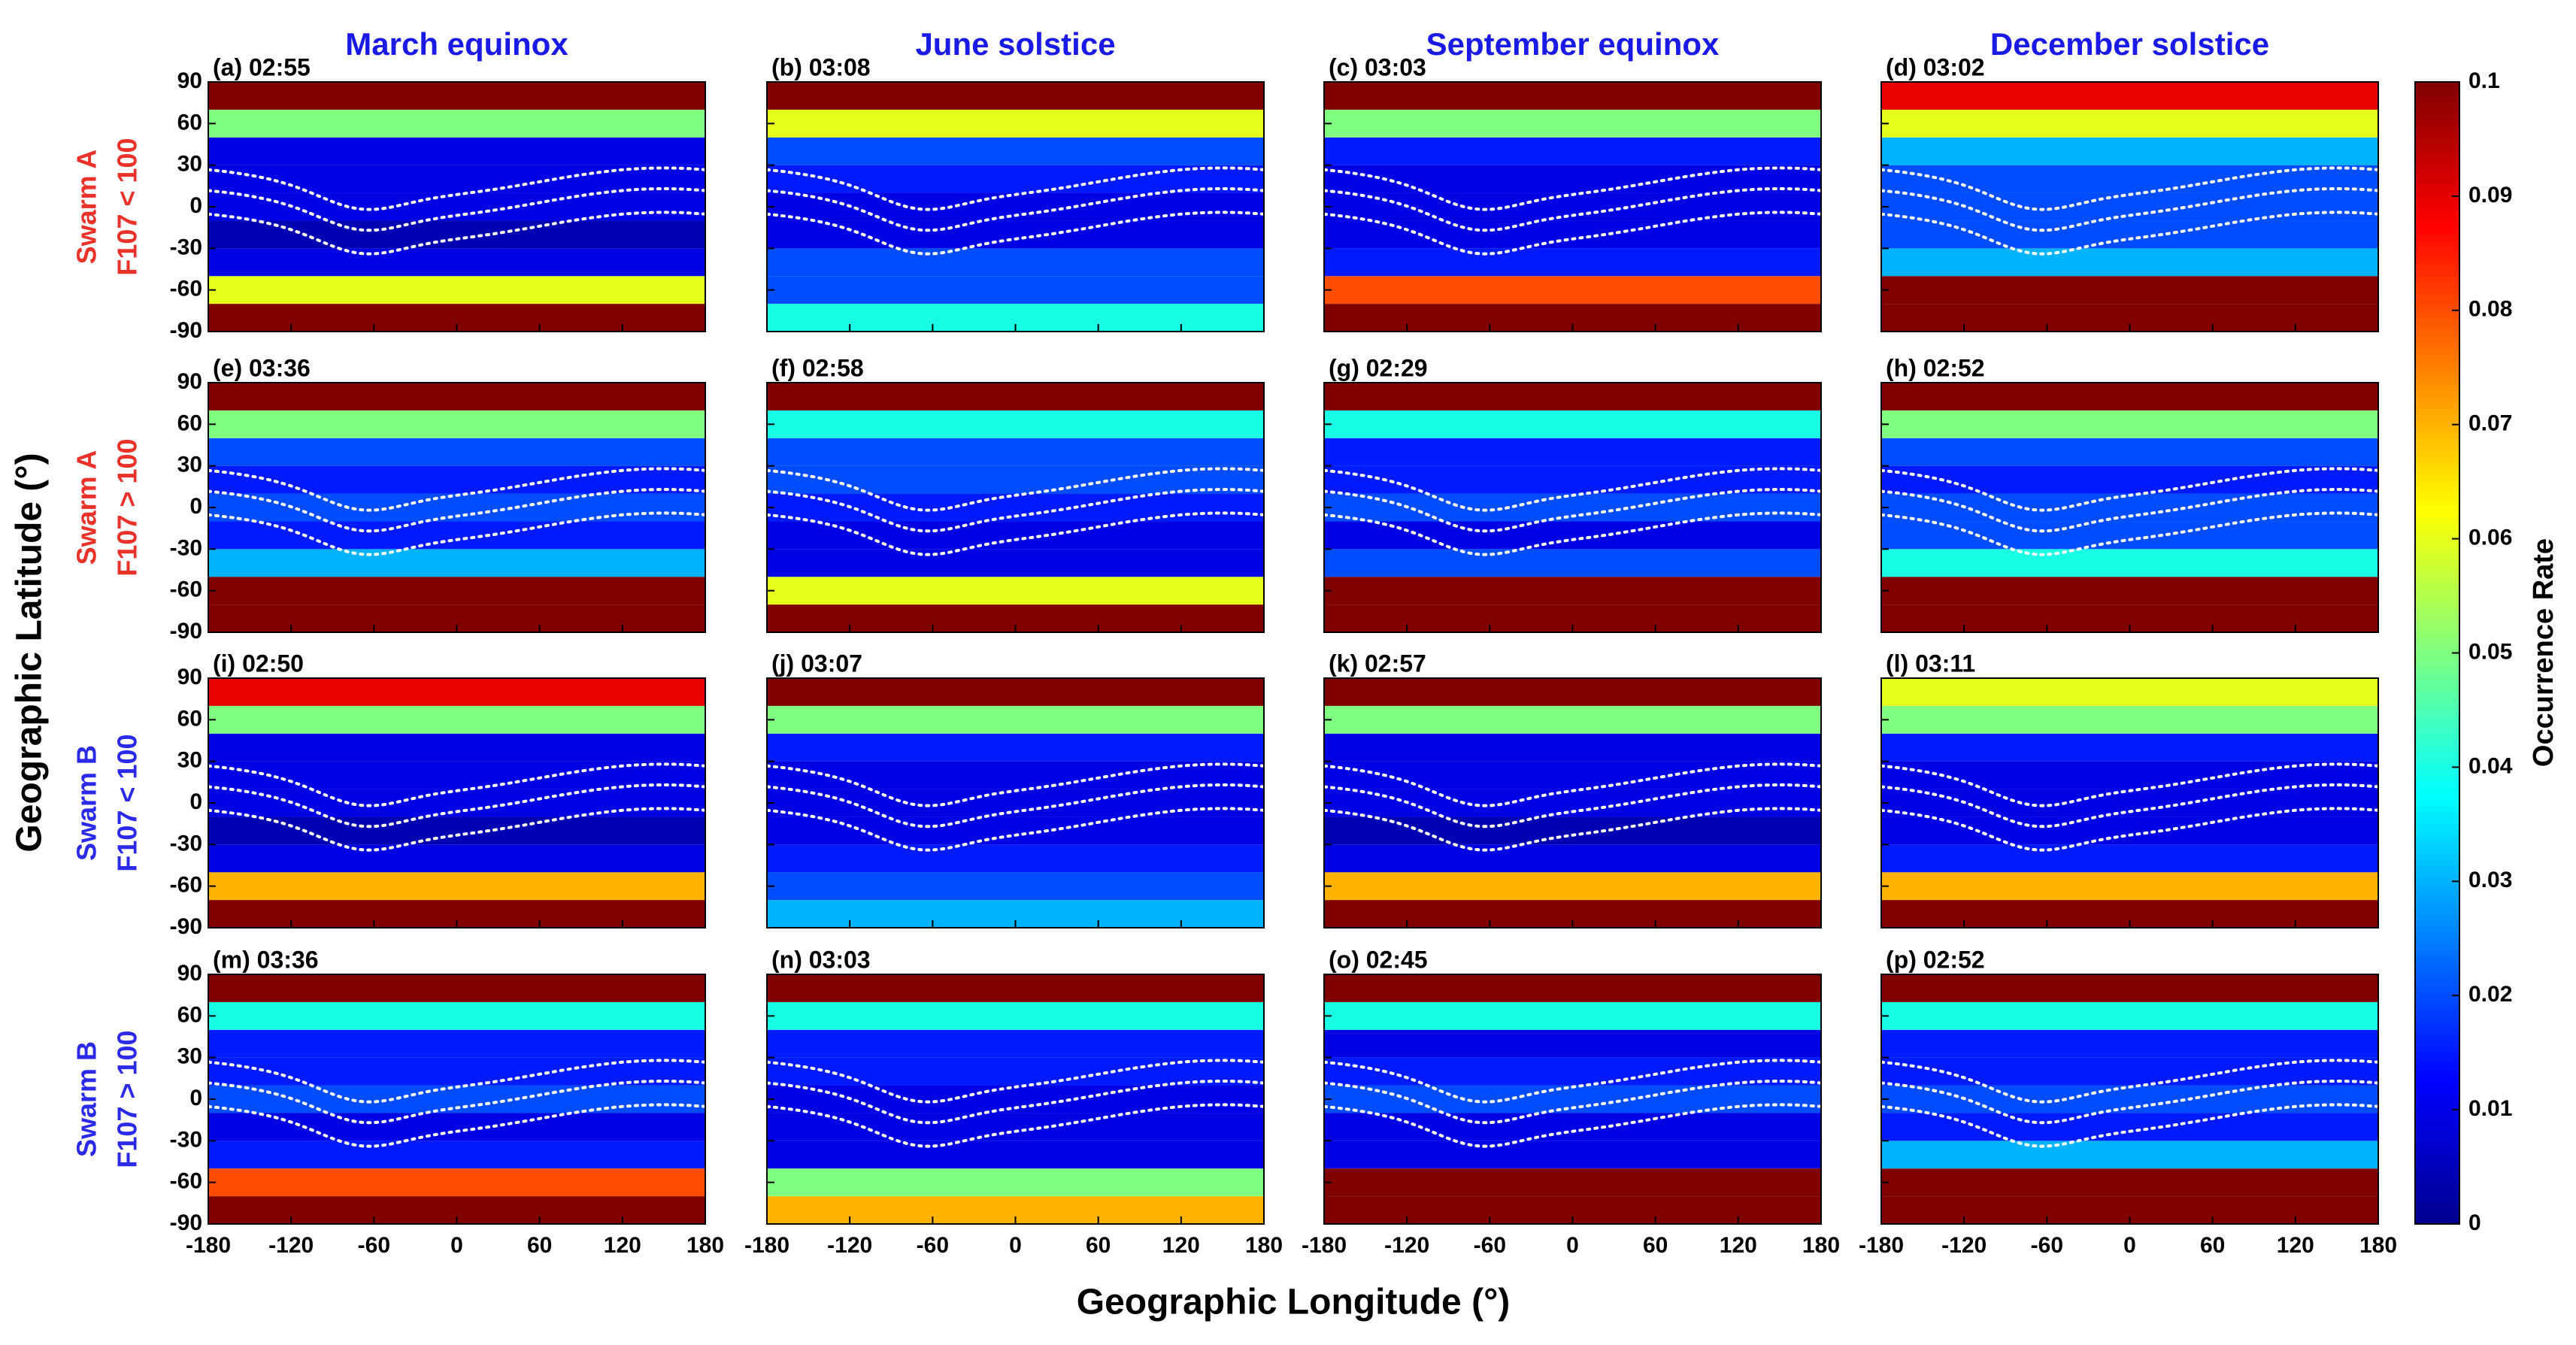 The height and width of the screenshot is (1345, 2576). Describe the element at coordinates (189, 973) in the screenshot. I see `y-tick-label: 90` at that location.